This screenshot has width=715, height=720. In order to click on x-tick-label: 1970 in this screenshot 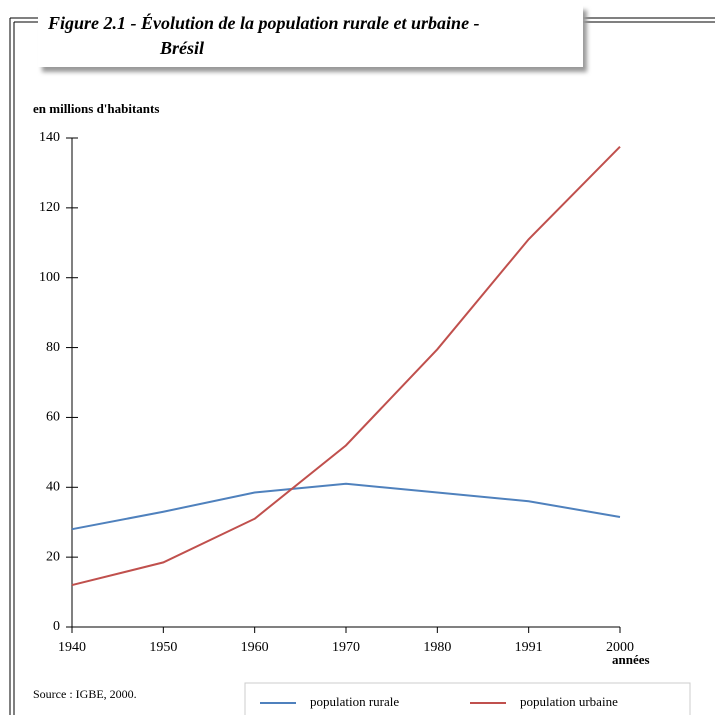, I will do `click(346, 647)`.